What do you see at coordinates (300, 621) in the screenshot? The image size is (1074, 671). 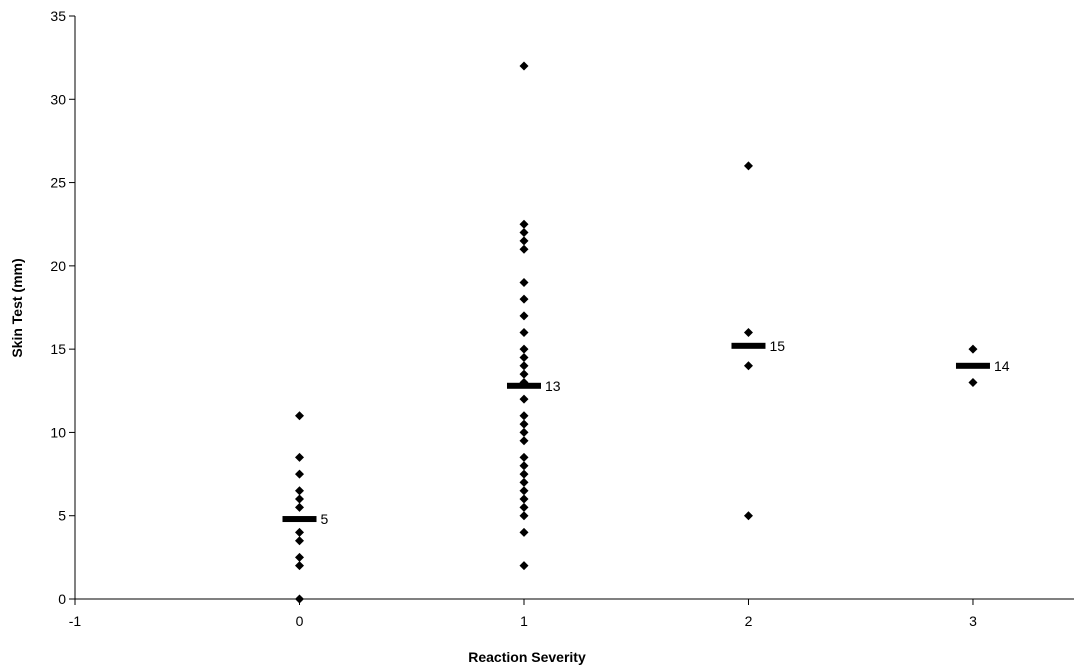 I see `x-tick-label: 0` at bounding box center [300, 621].